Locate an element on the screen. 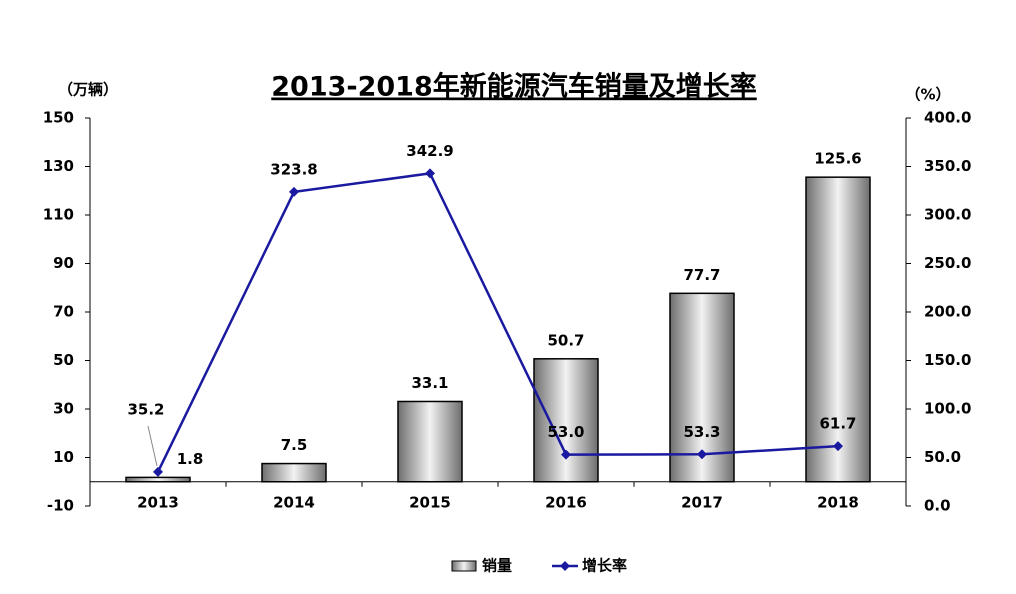 This screenshot has width=1016, height=594. y2-tick-label: 300.0 is located at coordinates (947, 215).